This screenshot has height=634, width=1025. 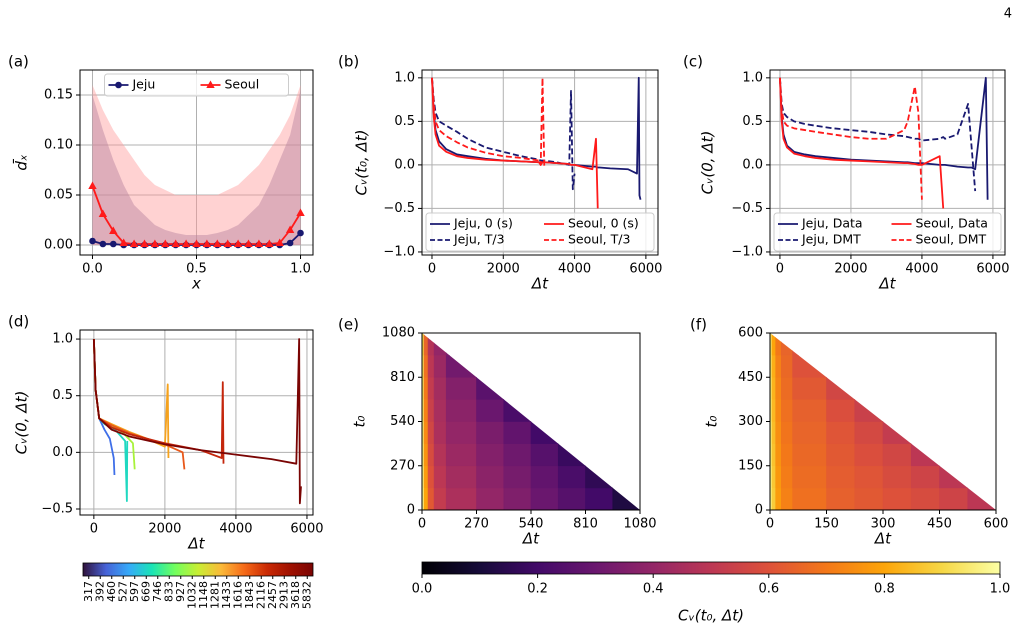 I want to click on y-tick-label: 0, so click(x=411, y=510).